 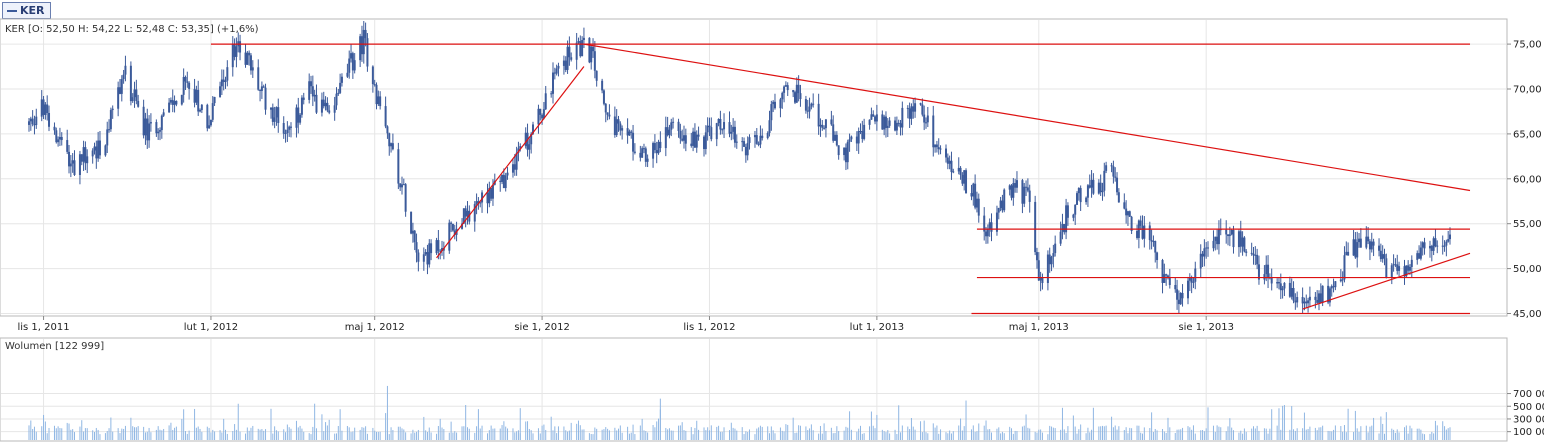 I want to click on date-tick-label: lut 1, 2012, so click(x=211, y=327).